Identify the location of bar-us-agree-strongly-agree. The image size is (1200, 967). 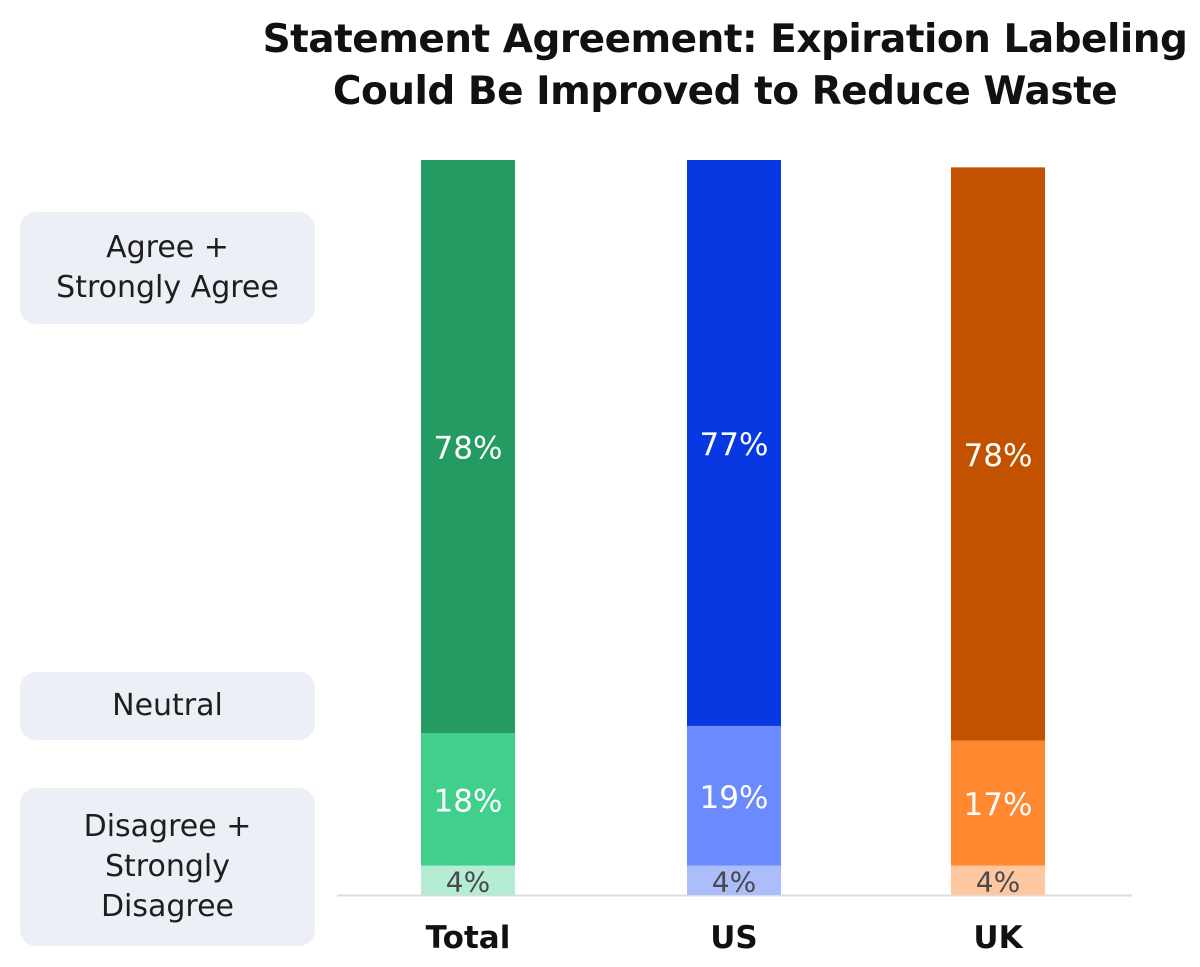
(734, 443).